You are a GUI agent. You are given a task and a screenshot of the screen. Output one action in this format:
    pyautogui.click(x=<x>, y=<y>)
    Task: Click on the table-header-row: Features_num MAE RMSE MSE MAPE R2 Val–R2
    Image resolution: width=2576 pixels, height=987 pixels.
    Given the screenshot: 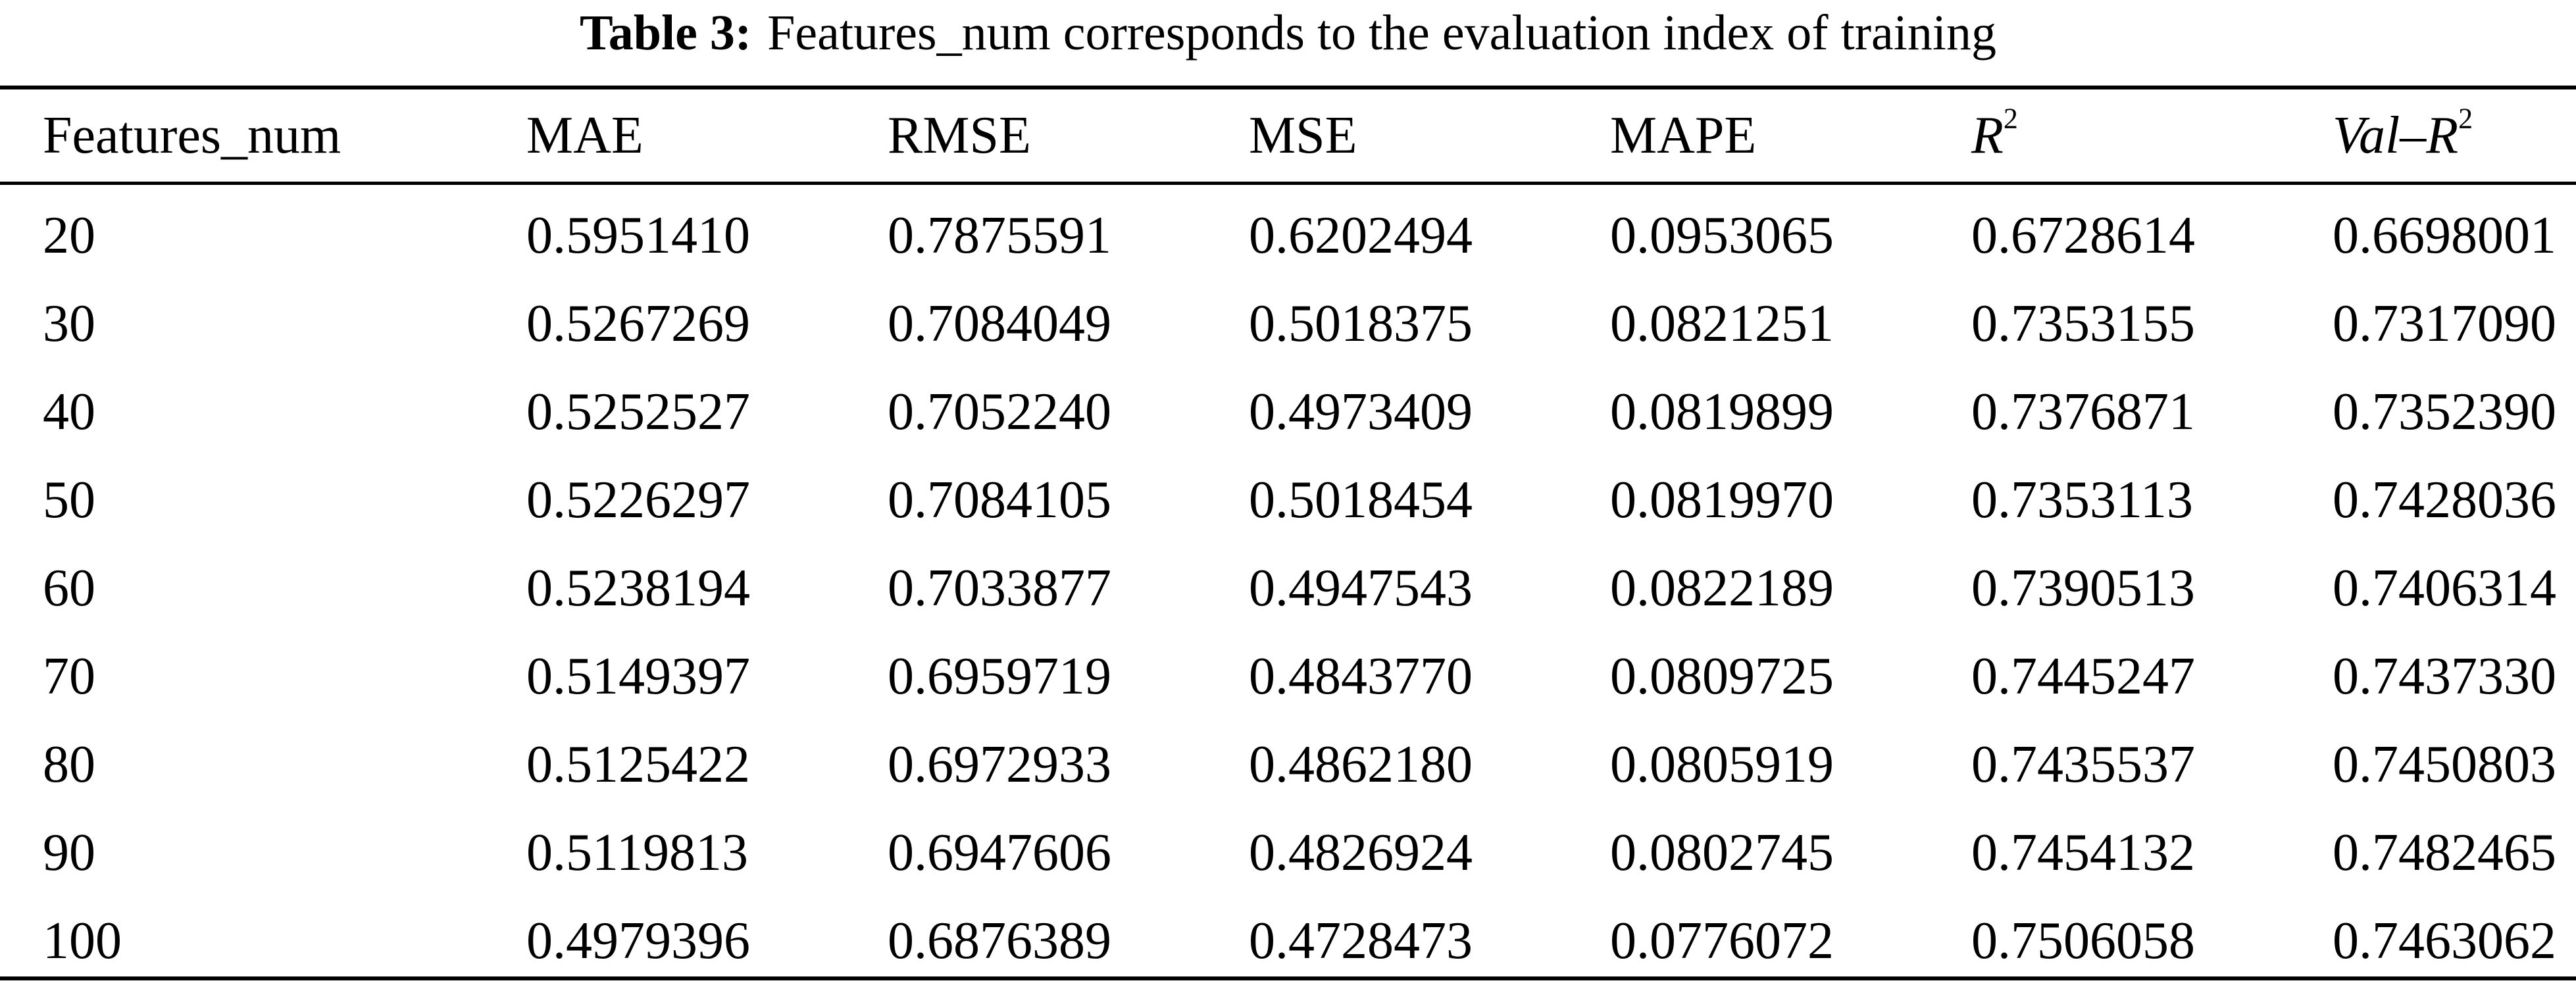 What is the action you would take?
    pyautogui.click(x=1288, y=136)
    